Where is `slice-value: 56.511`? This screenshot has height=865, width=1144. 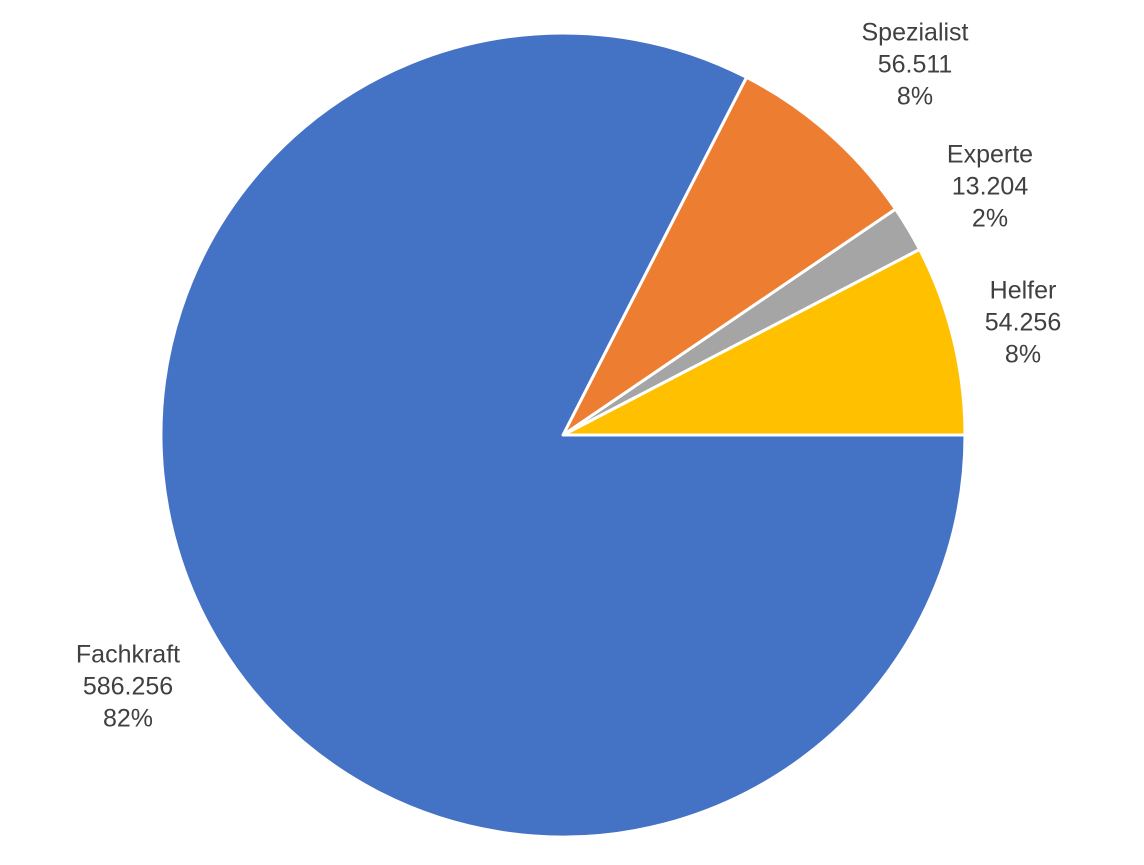
slice-value: 56.511 is located at coordinates (915, 65).